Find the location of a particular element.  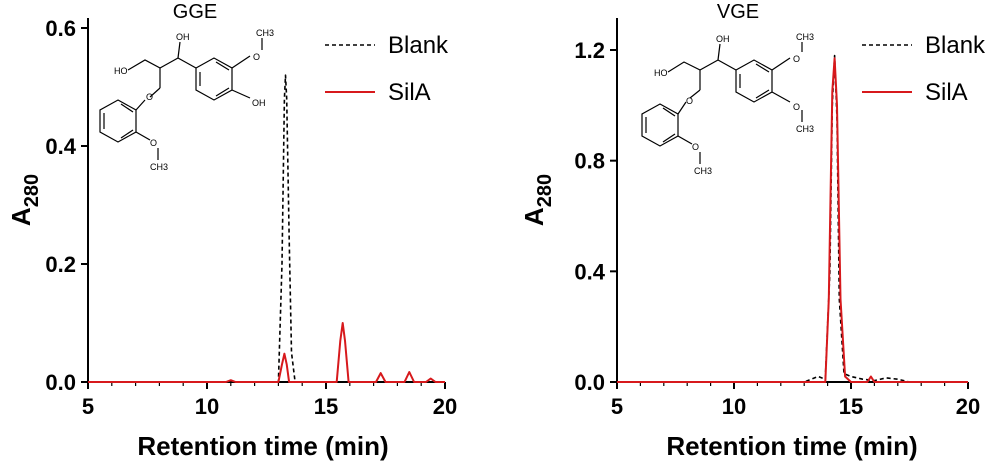

chart-title: GGE is located at coordinates (195, 12).